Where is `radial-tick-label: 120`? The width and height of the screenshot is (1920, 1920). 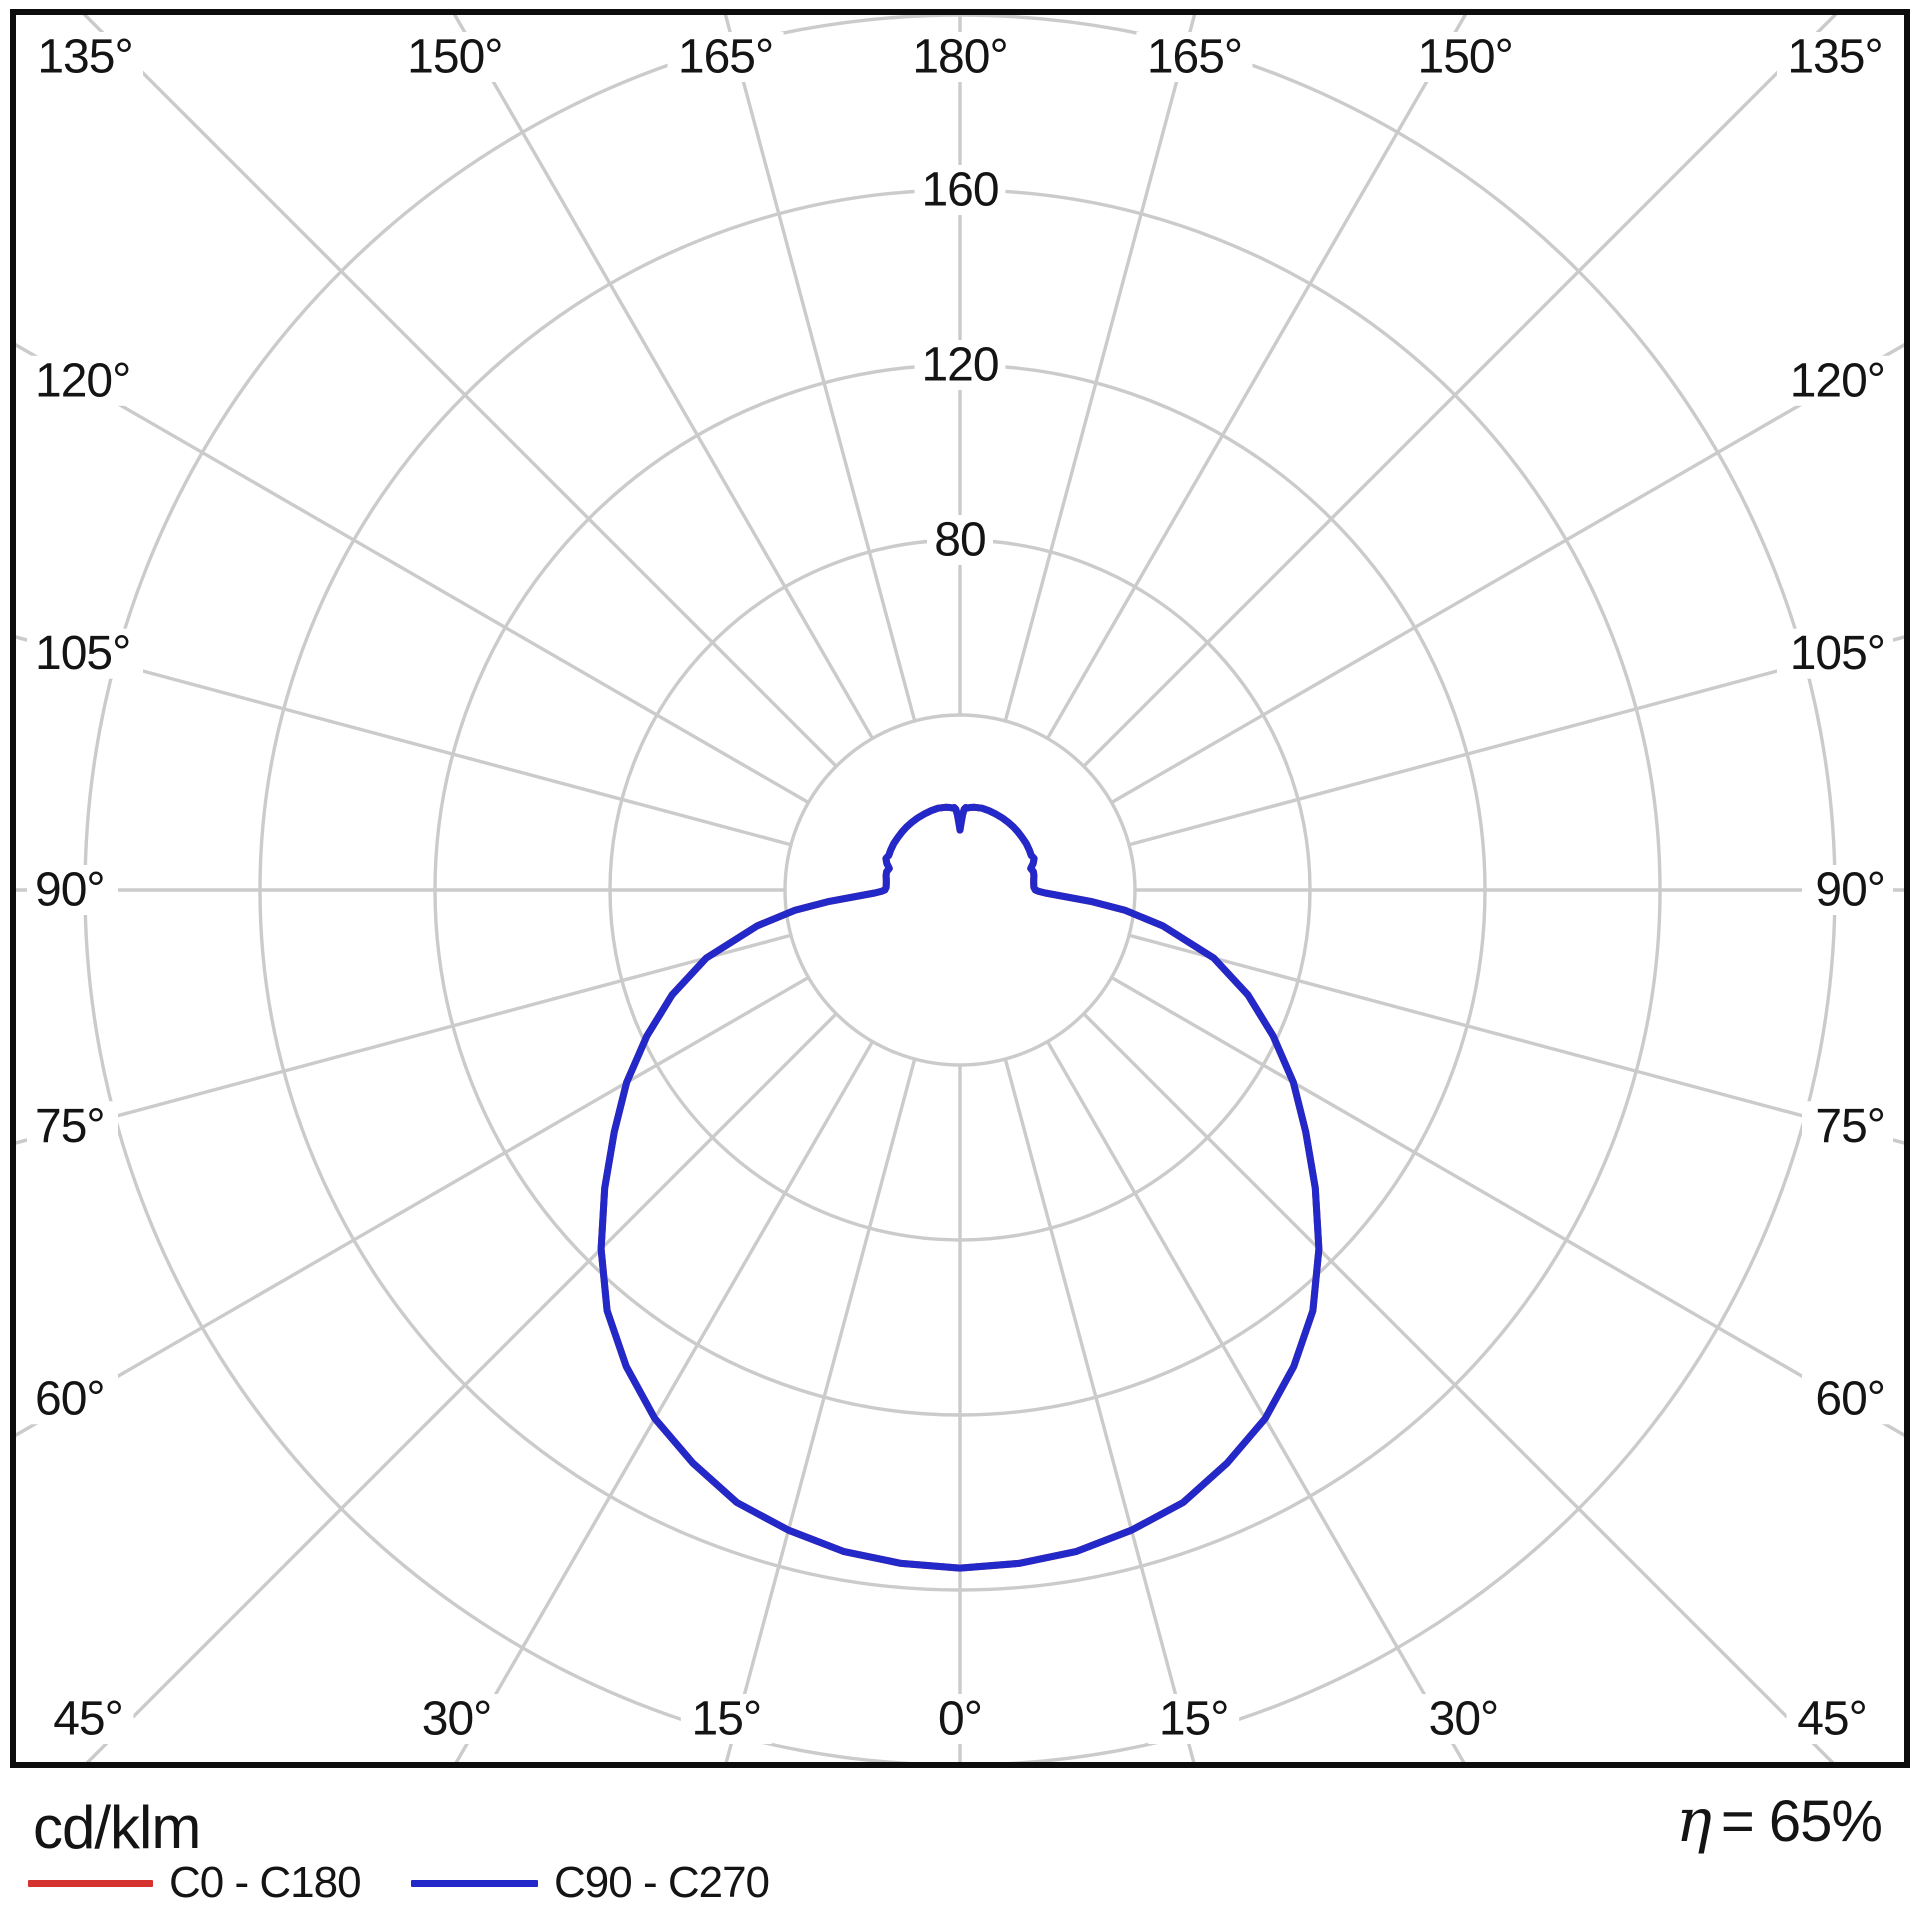
radial-tick-label: 120 is located at coordinates (959, 365).